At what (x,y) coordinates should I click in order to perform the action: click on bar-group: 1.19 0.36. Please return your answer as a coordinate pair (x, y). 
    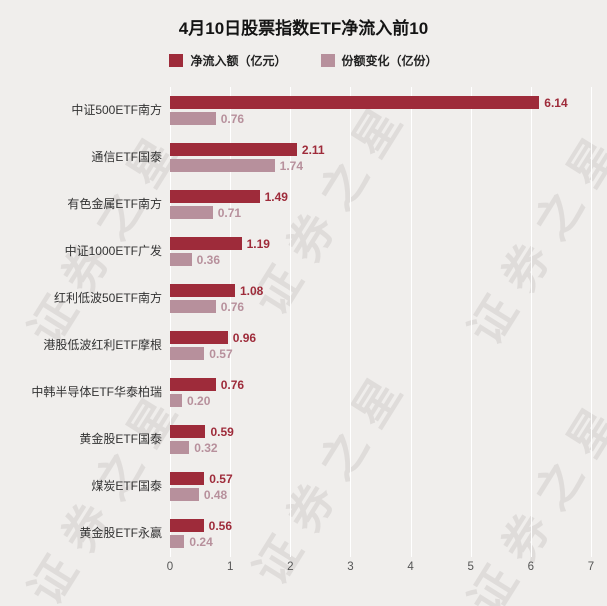
    Looking at the image, I should click on (380, 252).